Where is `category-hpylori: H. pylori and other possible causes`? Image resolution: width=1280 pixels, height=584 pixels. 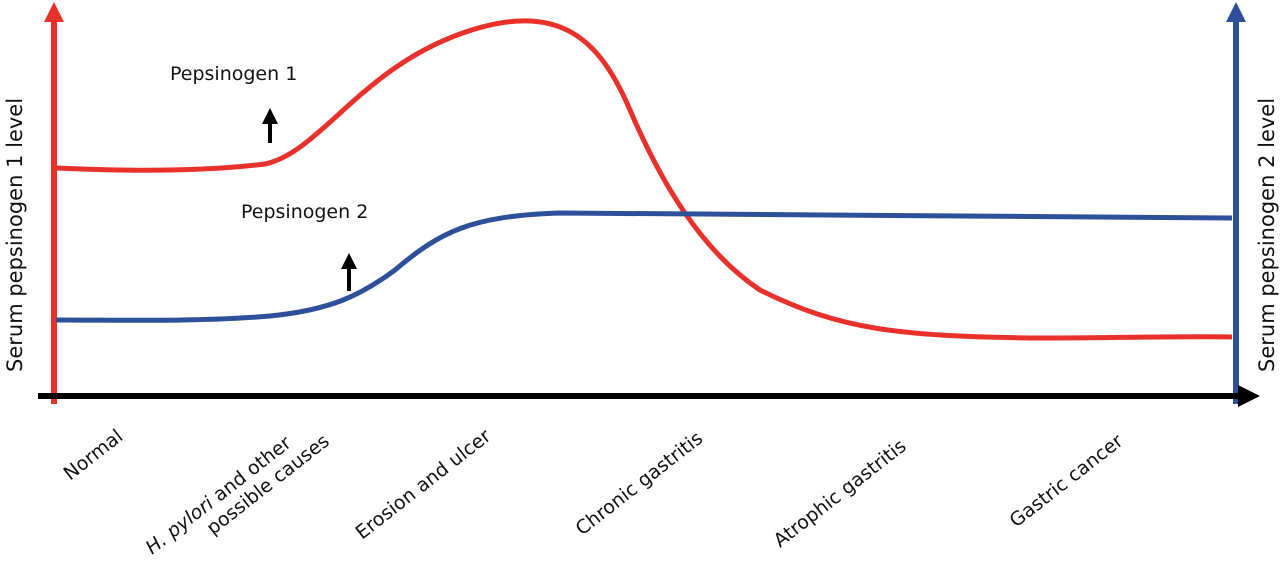
category-hpylori: H. pylori and other possible causes is located at coordinates (238, 494).